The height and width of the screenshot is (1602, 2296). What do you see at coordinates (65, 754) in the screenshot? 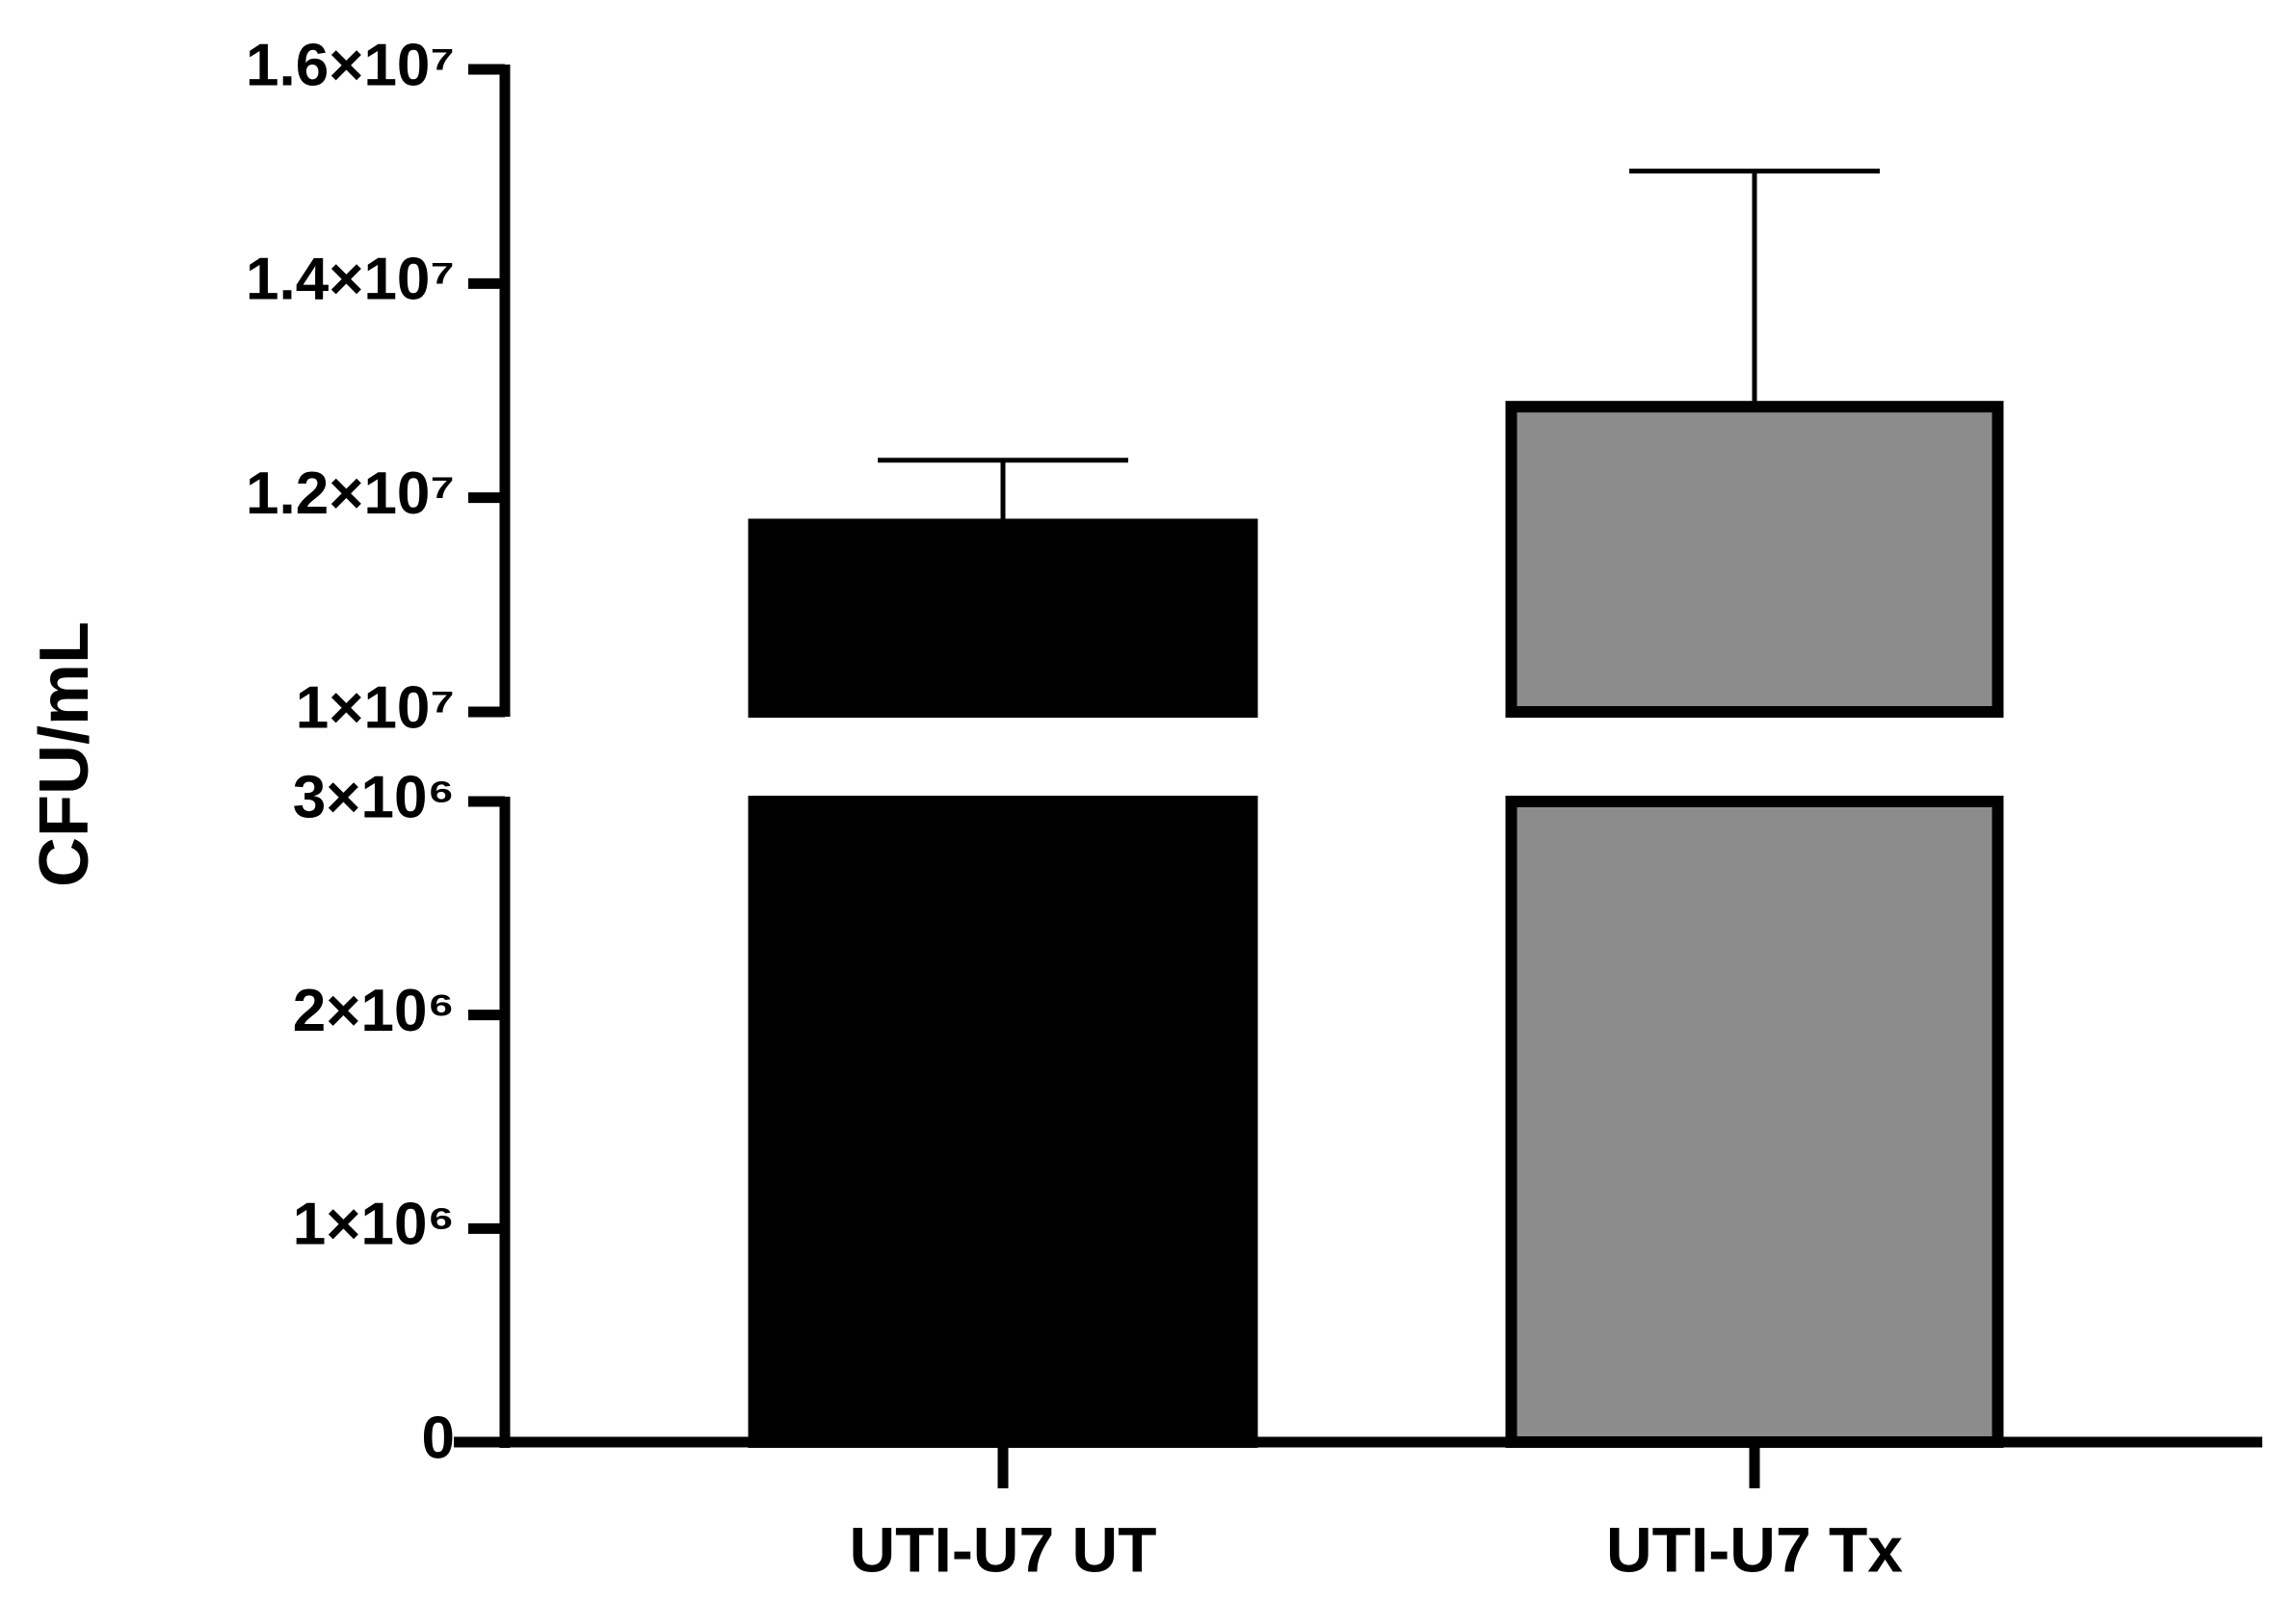
I see `y-axis-label: CFU/mL` at bounding box center [65, 754].